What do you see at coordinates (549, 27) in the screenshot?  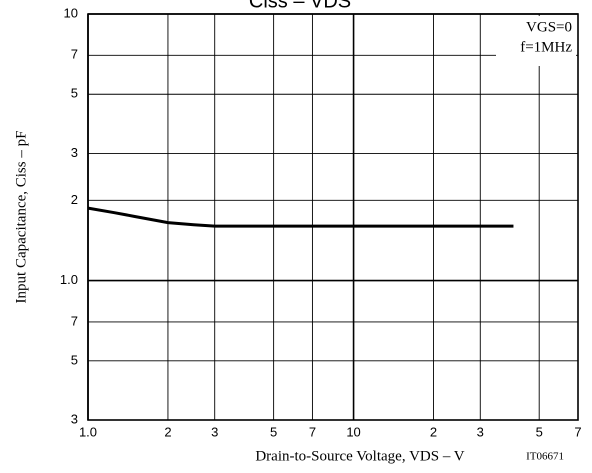 I see `annotation: VGS=0` at bounding box center [549, 27].